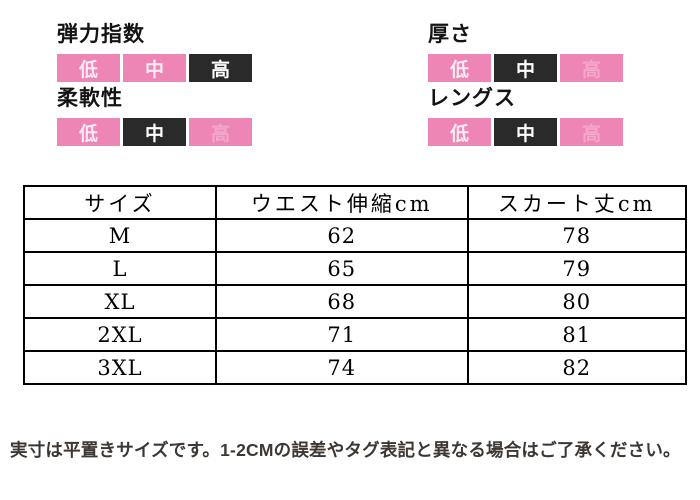  I want to click on header-row: サイズ ウエスト伸縮cm スカート丈cm, so click(355, 202).